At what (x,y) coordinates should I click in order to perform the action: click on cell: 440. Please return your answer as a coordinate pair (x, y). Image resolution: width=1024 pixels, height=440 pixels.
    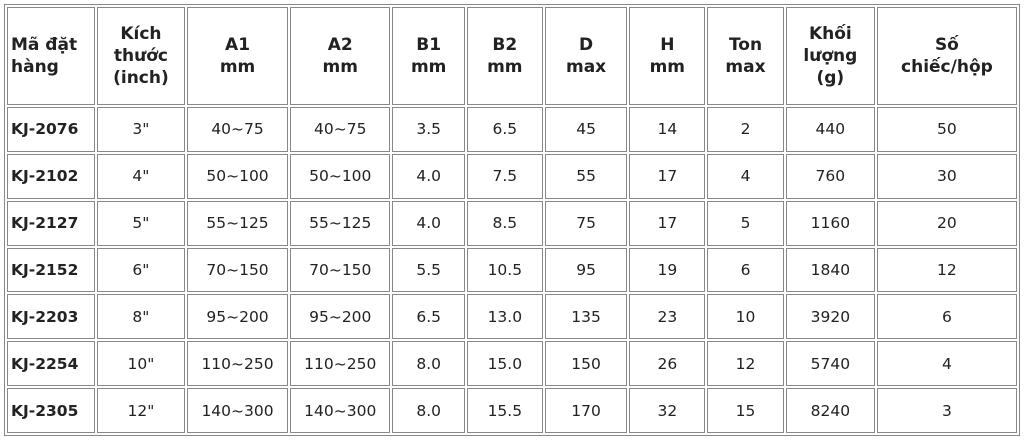
    Looking at the image, I should click on (830, 129).